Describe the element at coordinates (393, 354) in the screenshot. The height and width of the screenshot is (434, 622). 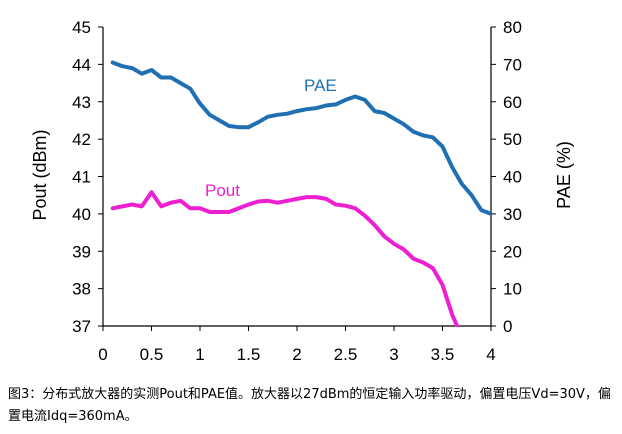
I see `x-tick-label: 3` at that location.